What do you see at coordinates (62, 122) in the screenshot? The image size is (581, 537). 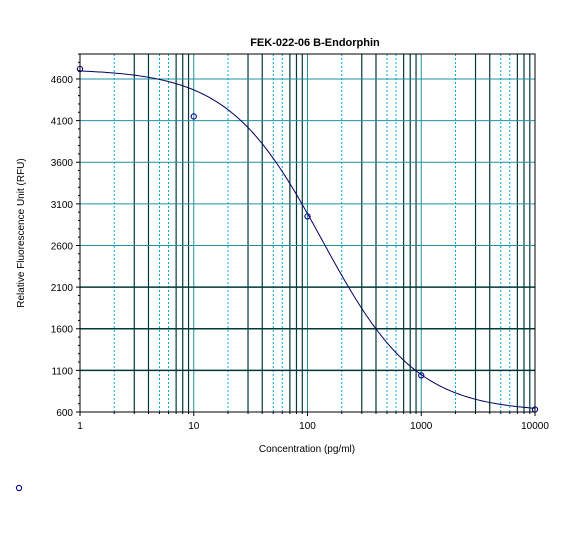 I see `y-tick-label: 4100` at bounding box center [62, 122].